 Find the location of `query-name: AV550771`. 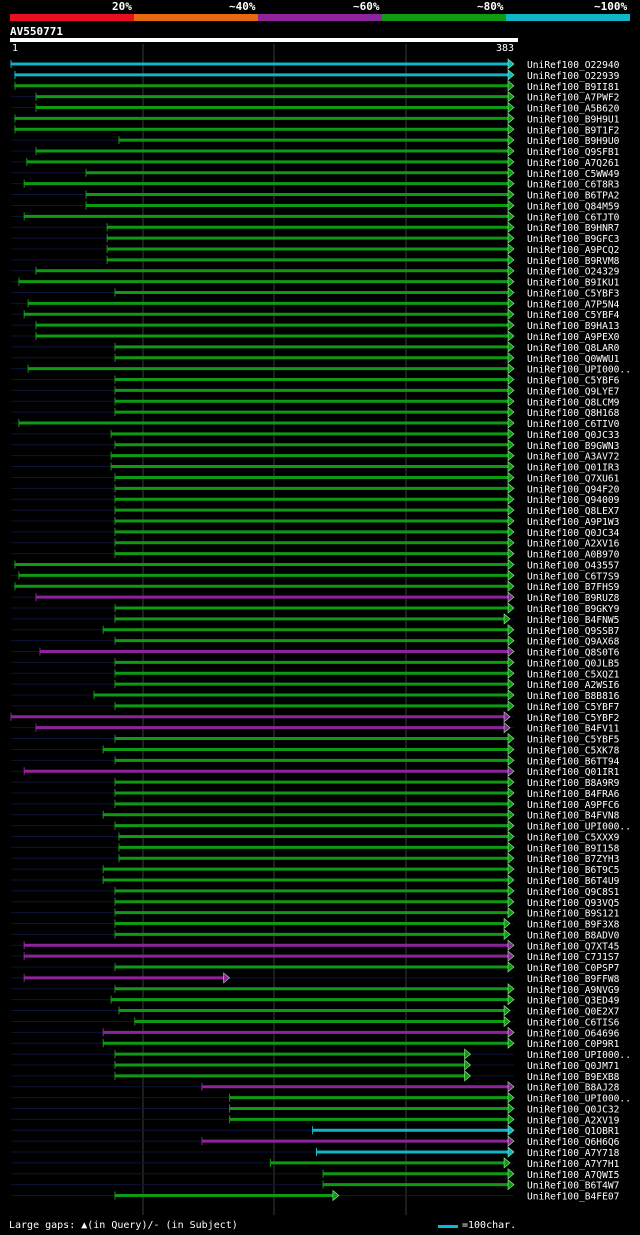

query-name: AV550771 is located at coordinates (36, 31).